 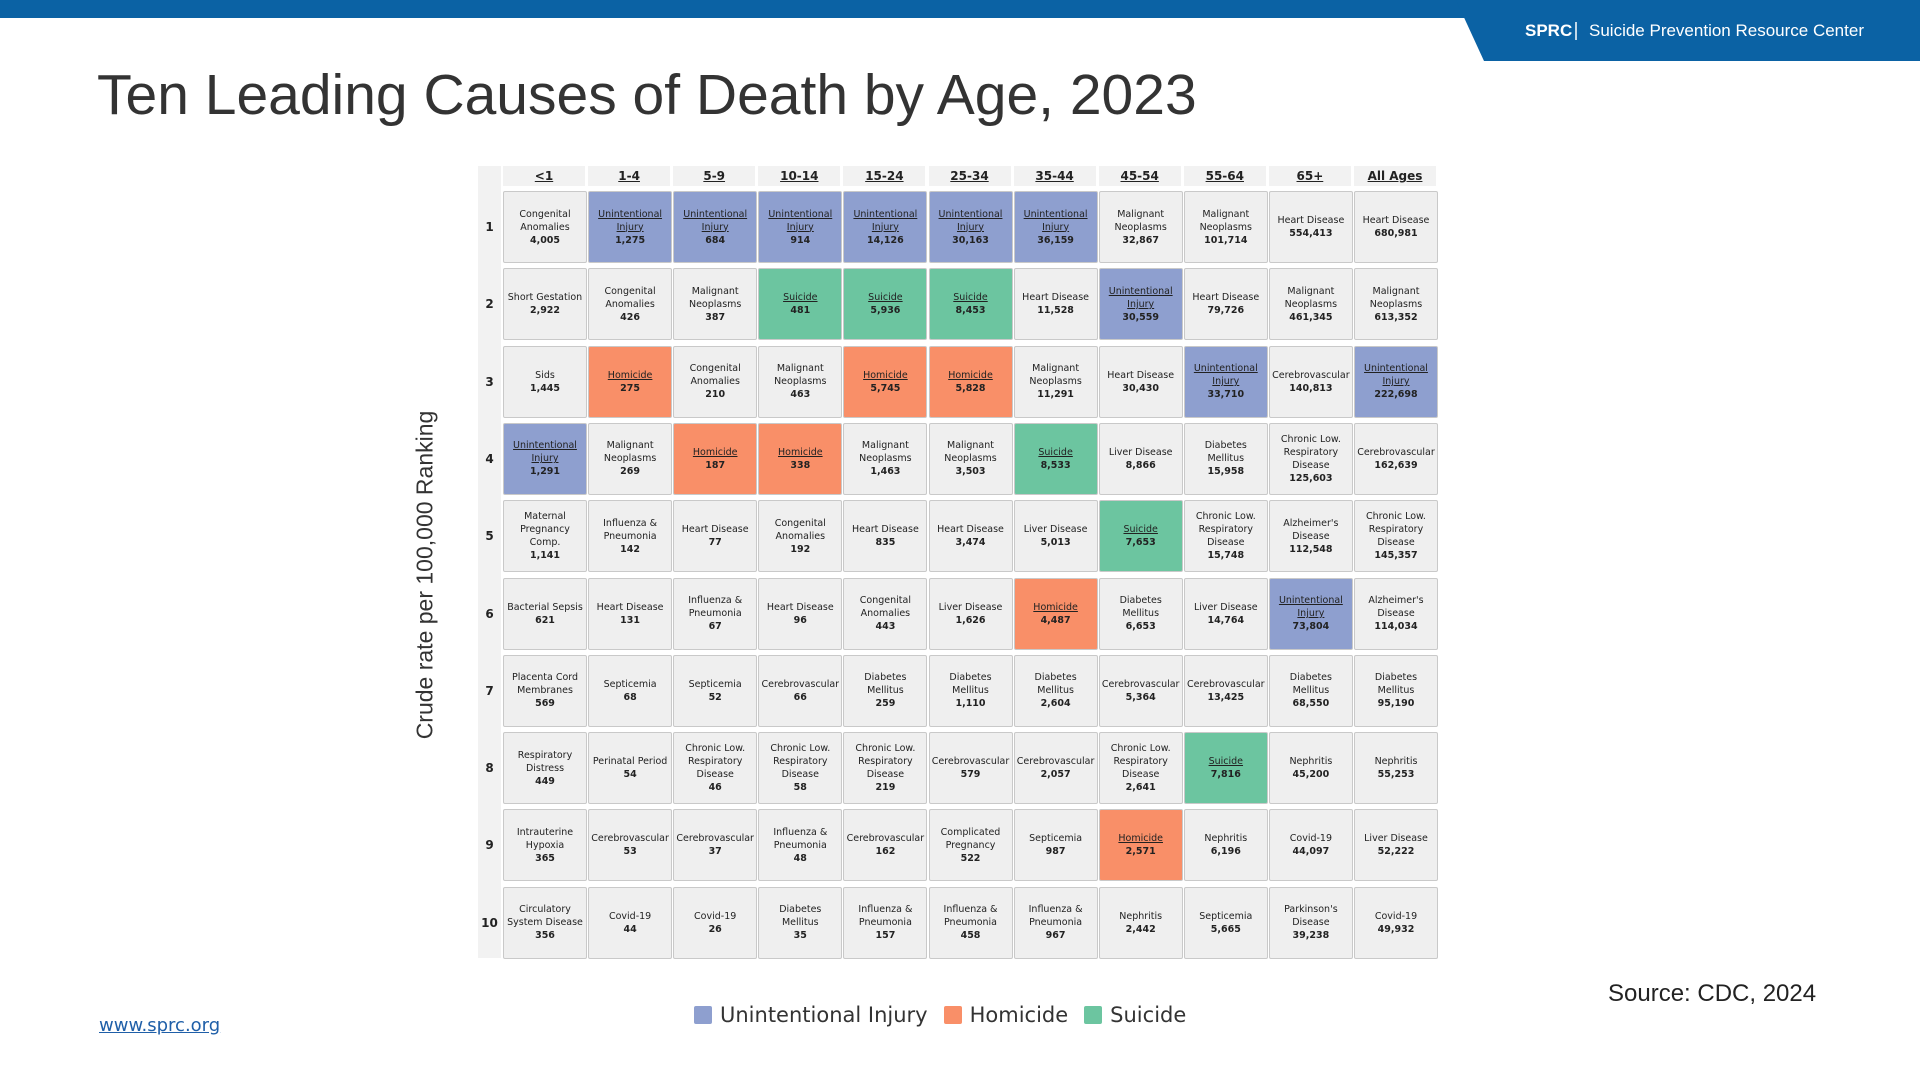 What do you see at coordinates (800, 304) in the screenshot?
I see `cell: Suicide 481` at bounding box center [800, 304].